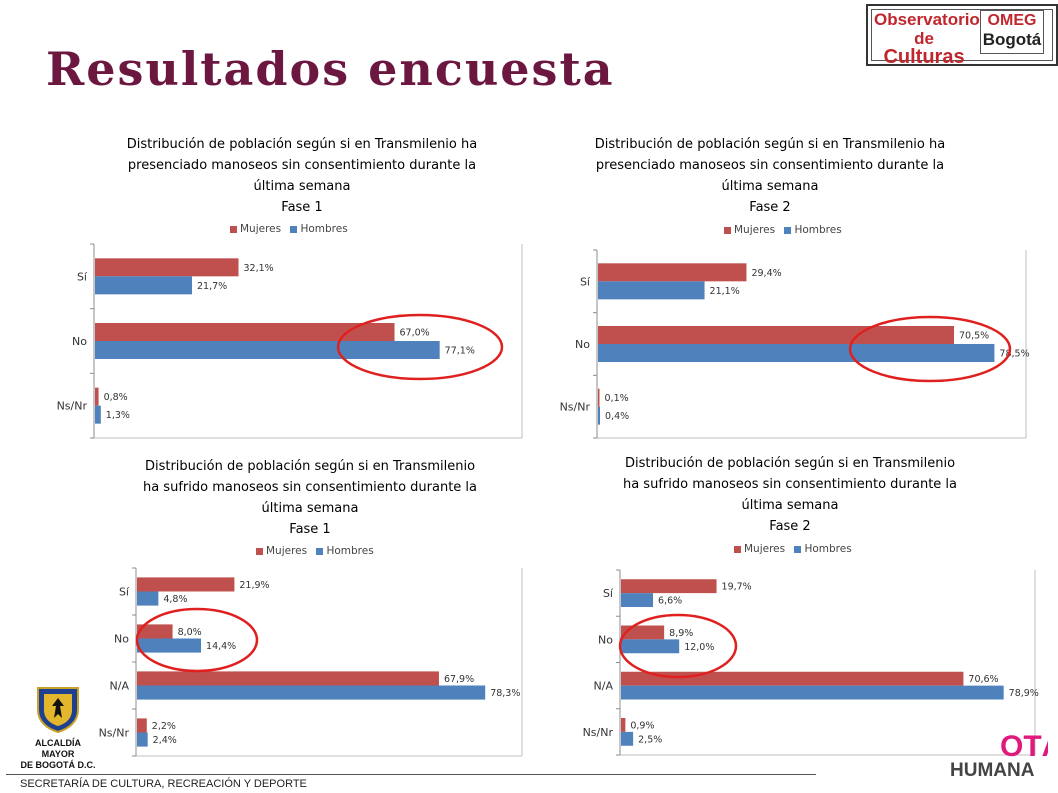  What do you see at coordinates (116, 397) in the screenshot?
I see `data-label: 0,8%` at bounding box center [116, 397].